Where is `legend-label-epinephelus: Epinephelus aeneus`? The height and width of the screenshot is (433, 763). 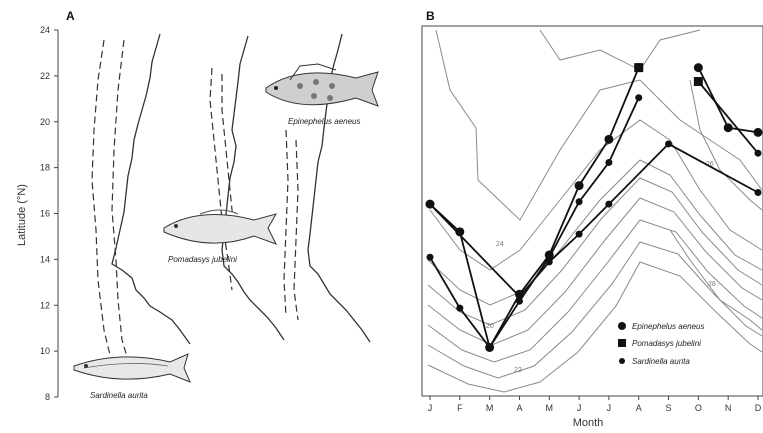
legend-label-epinephelus: Epinephelus aeneus is located at coordinates (668, 326).